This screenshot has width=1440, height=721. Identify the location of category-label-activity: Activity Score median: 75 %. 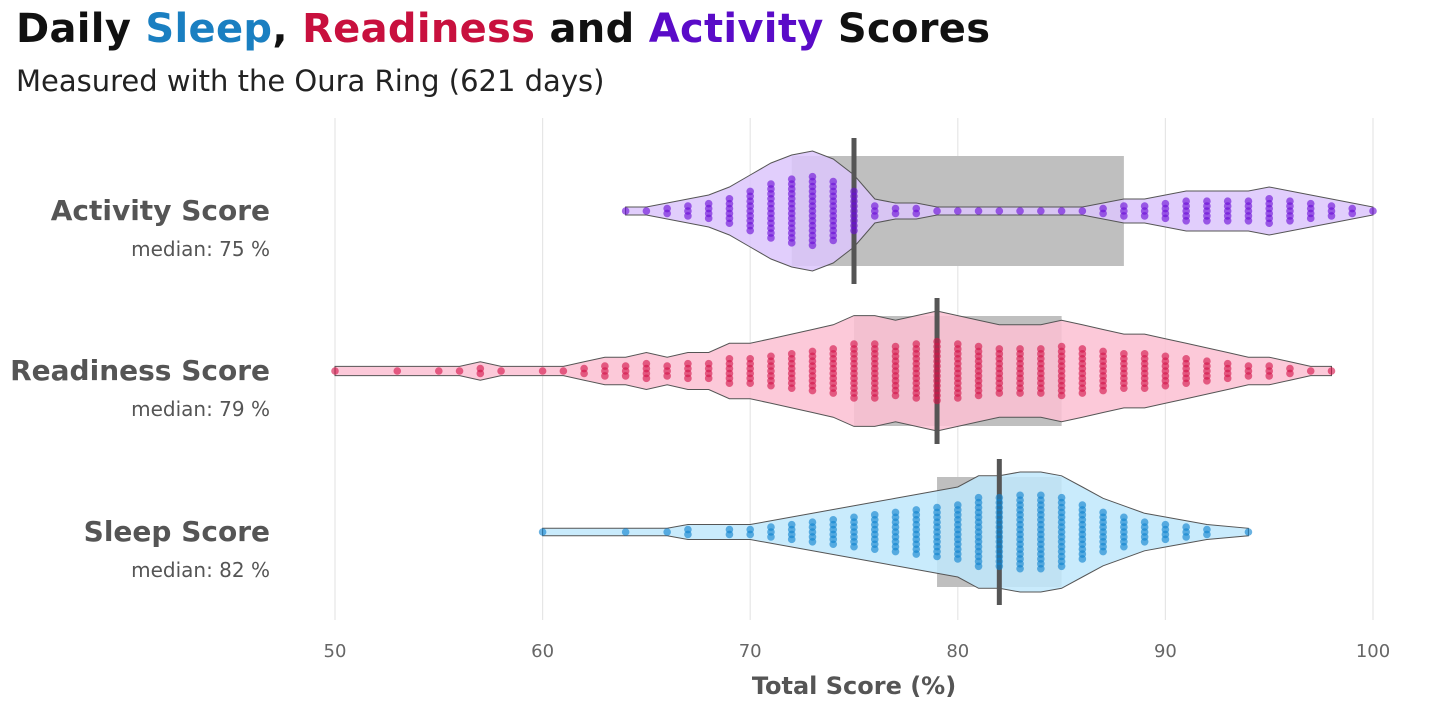
(160, 227).